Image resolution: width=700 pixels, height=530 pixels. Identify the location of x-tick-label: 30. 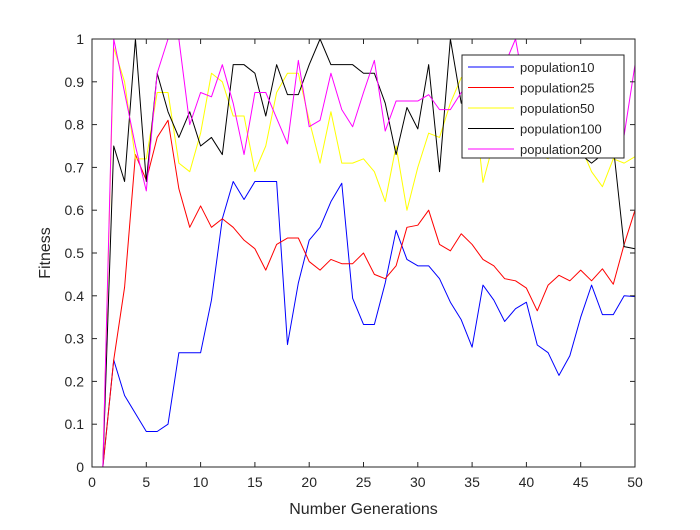
(418, 482).